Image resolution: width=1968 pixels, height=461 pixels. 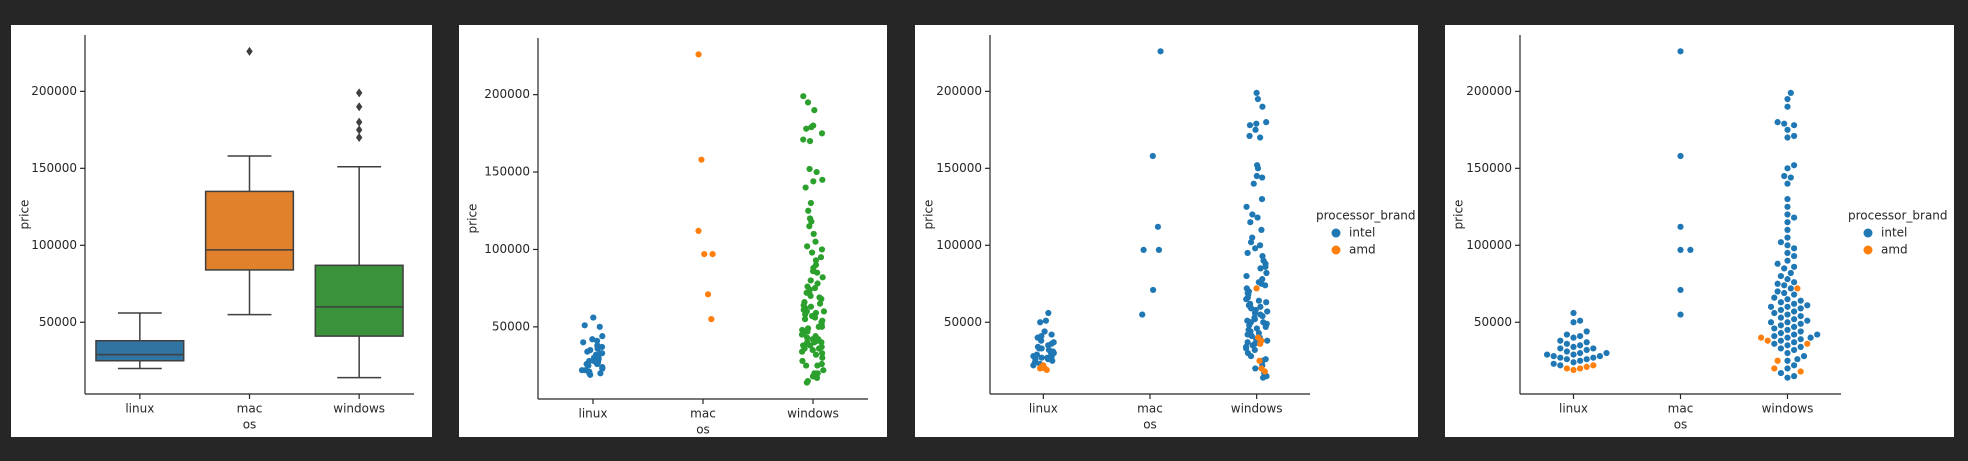 What do you see at coordinates (507, 249) in the screenshot?
I see `y-tick-label: 100000` at bounding box center [507, 249].